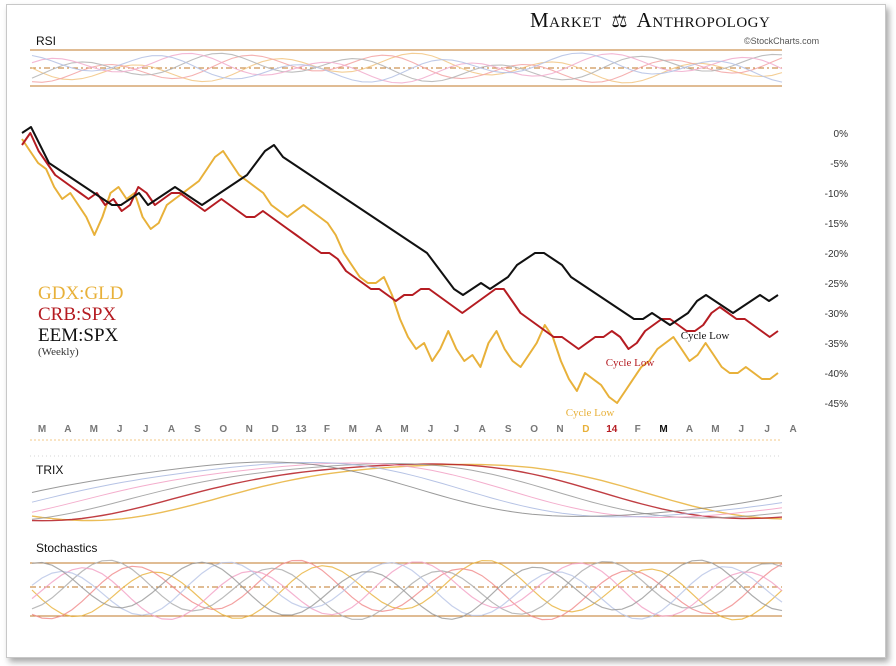 This screenshot has height=666, width=896. What do you see at coordinates (782, 41) in the screenshot?
I see `credit-text: ©StockCharts.com` at bounding box center [782, 41].